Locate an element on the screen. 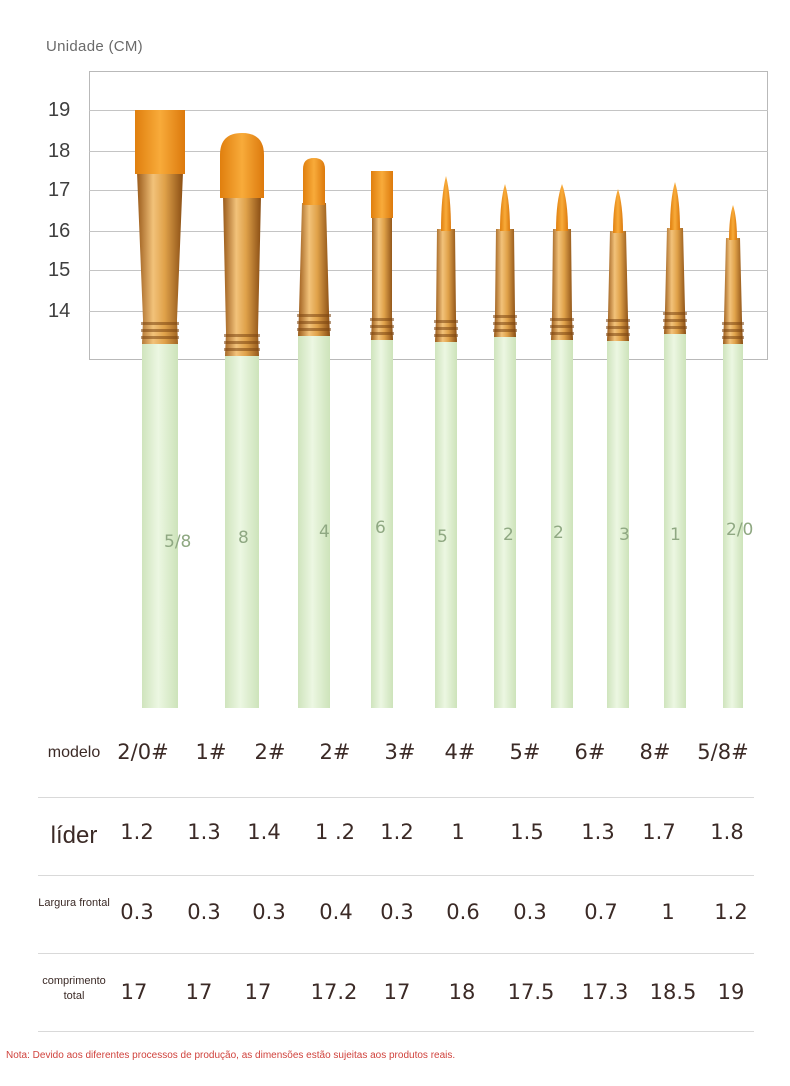 The height and width of the screenshot is (1086, 790). cell: 0.6 is located at coordinates (463, 912).